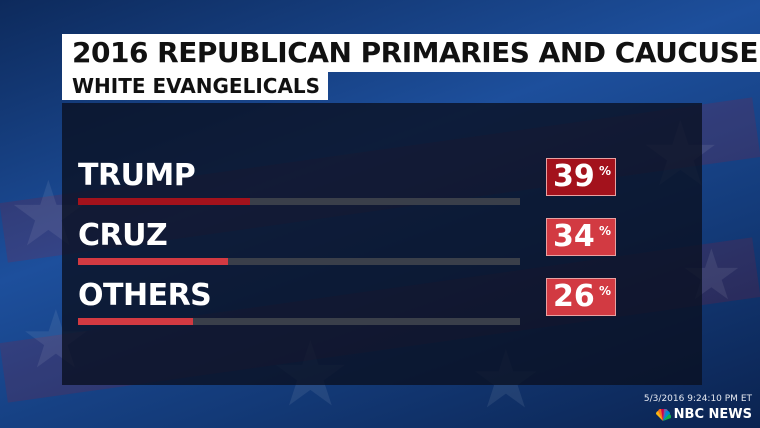 Image resolution: width=760 pixels, height=428 pixels. I want to click on value-label-cruz: 34, so click(574, 236).